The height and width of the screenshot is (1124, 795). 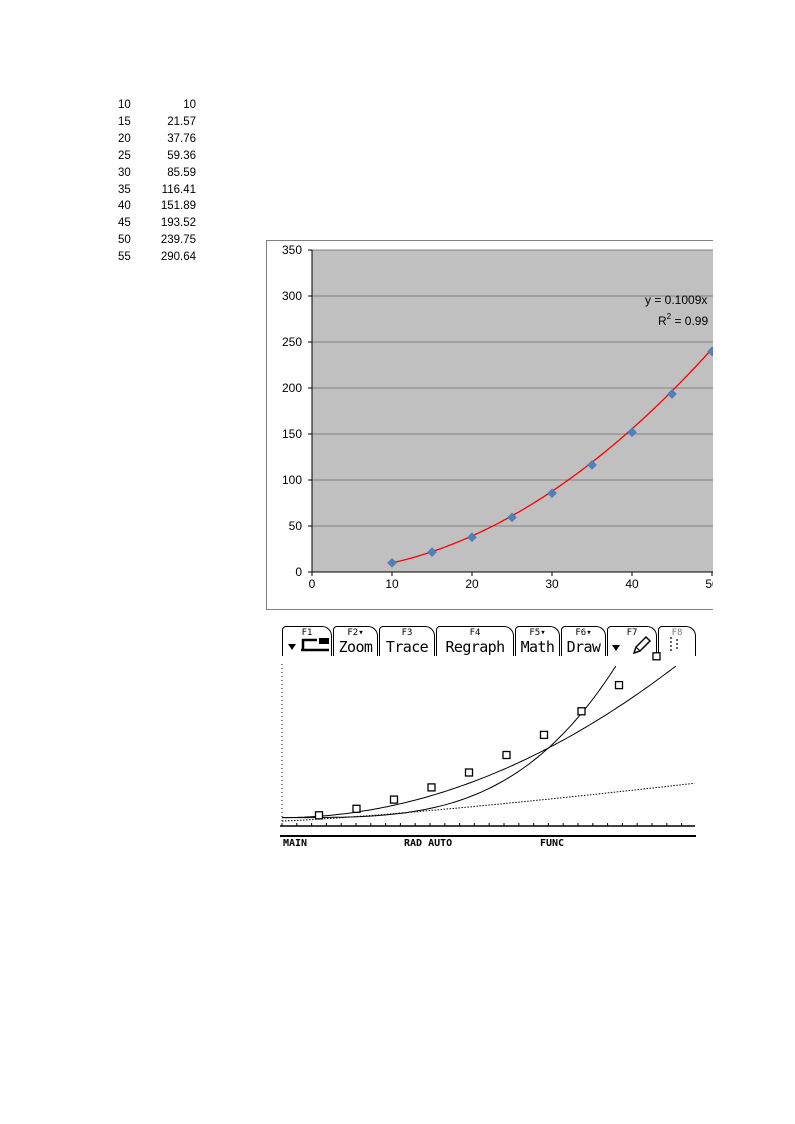 I want to click on y-value-cell: 239.75, so click(x=178, y=240).